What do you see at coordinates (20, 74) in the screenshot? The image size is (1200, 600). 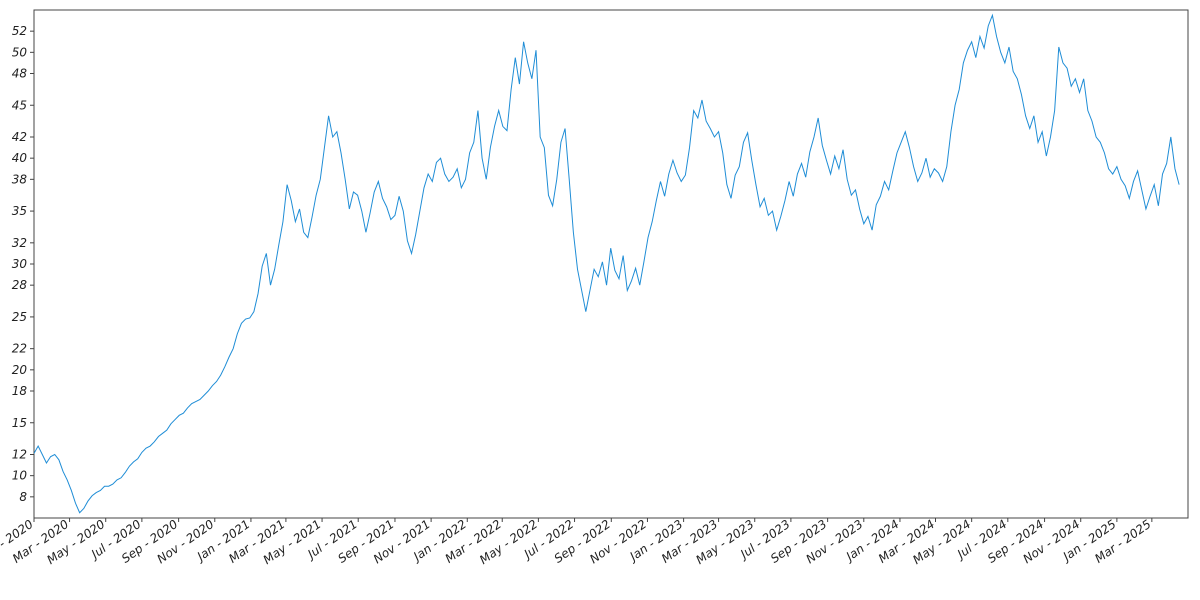 I see `y-tick-label: 48` at bounding box center [20, 74].